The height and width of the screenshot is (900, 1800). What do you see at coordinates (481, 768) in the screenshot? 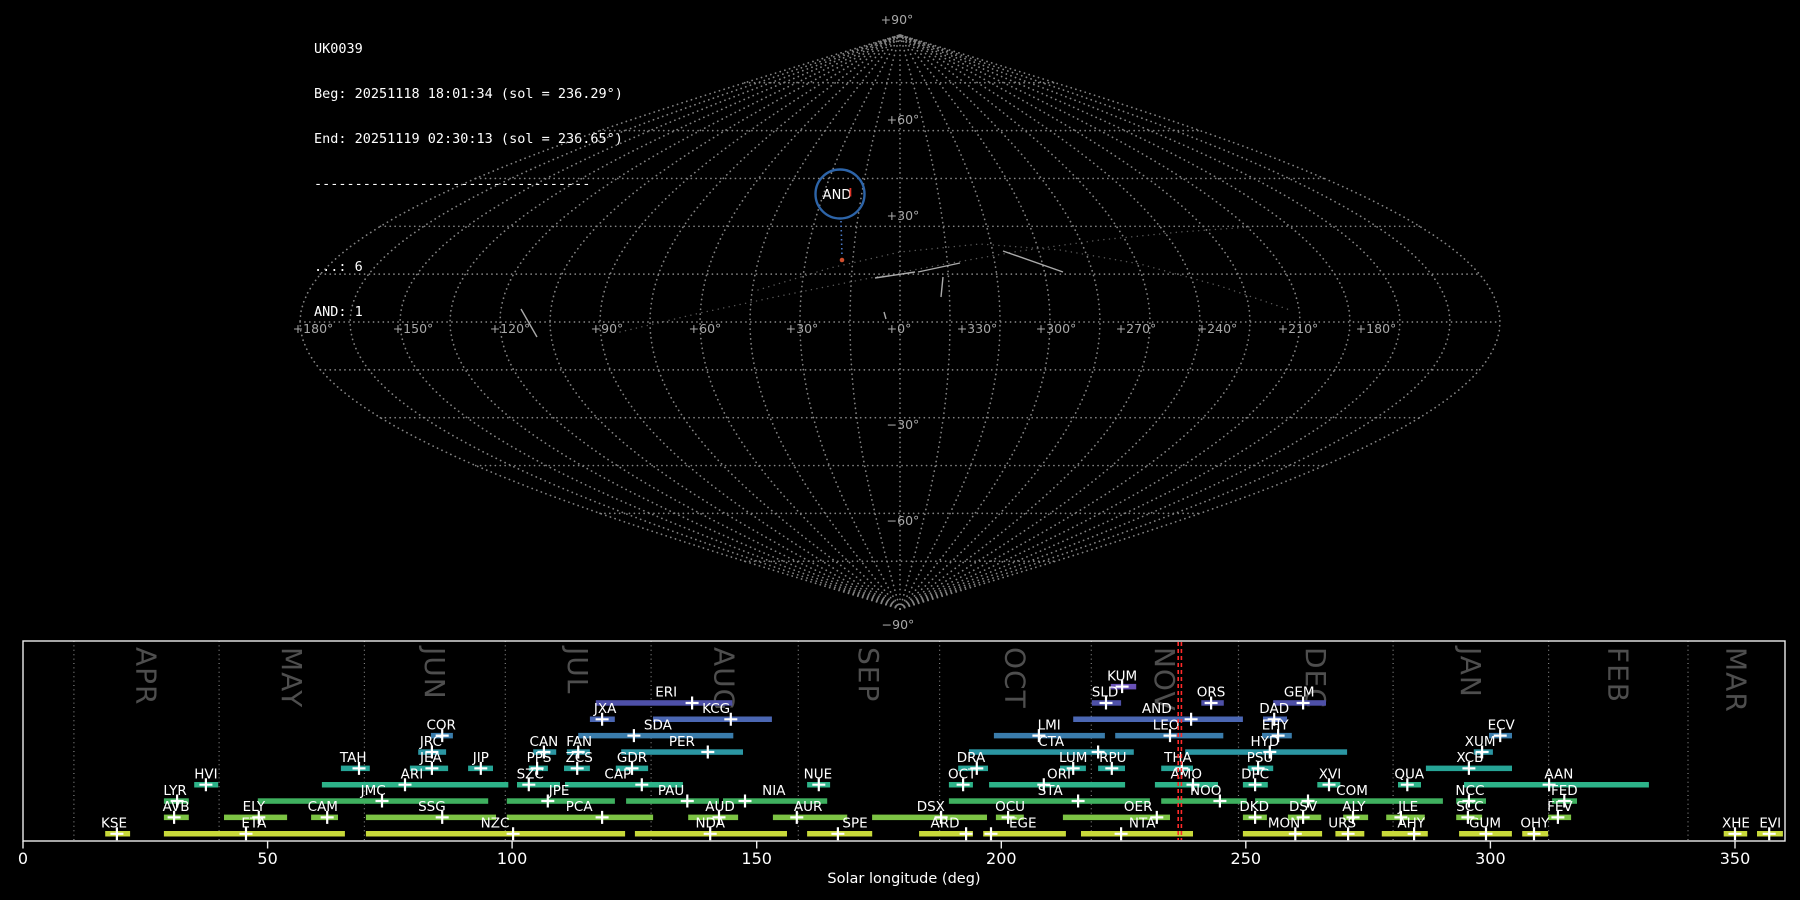
I see `peak-marker-jip` at bounding box center [481, 768].